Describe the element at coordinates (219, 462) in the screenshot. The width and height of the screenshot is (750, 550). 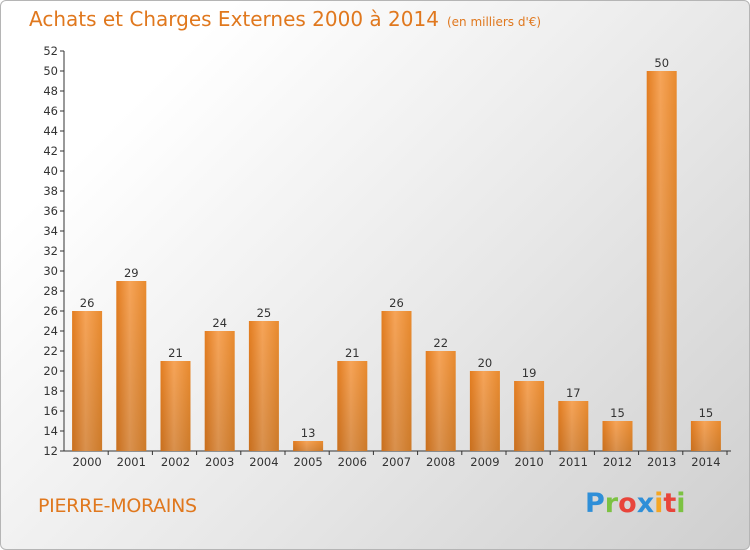
I see `x-tick-label: 2003` at that location.